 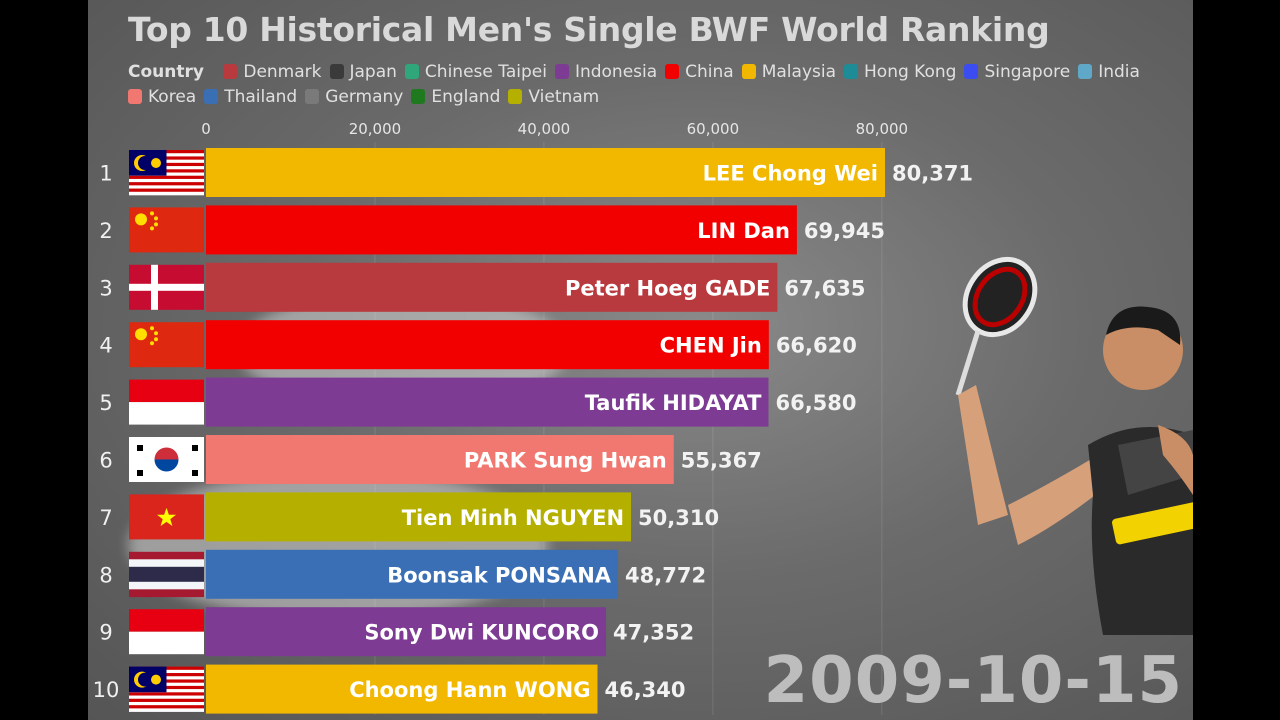 I want to click on bar-value-label: 46,340, so click(x=644, y=690).